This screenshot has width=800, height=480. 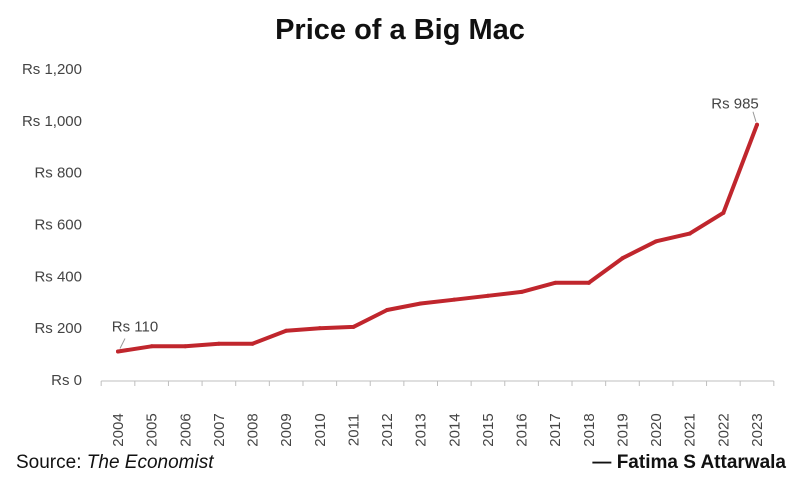 I want to click on x-tick-label: 2016, so click(x=522, y=429).